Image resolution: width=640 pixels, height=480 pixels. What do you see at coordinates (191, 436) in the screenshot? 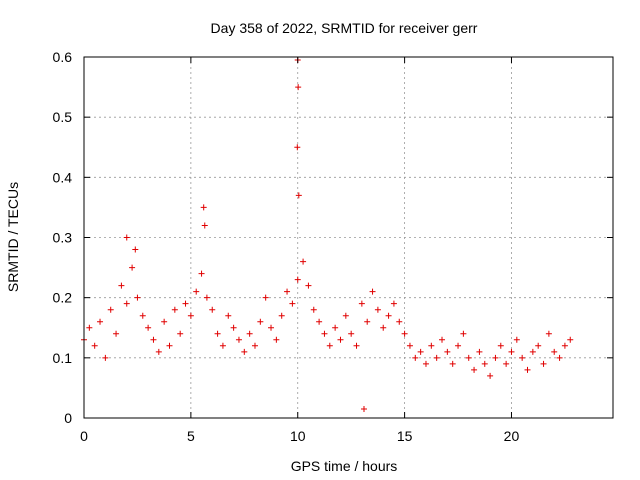
I see `x-tick-label: 5` at bounding box center [191, 436].